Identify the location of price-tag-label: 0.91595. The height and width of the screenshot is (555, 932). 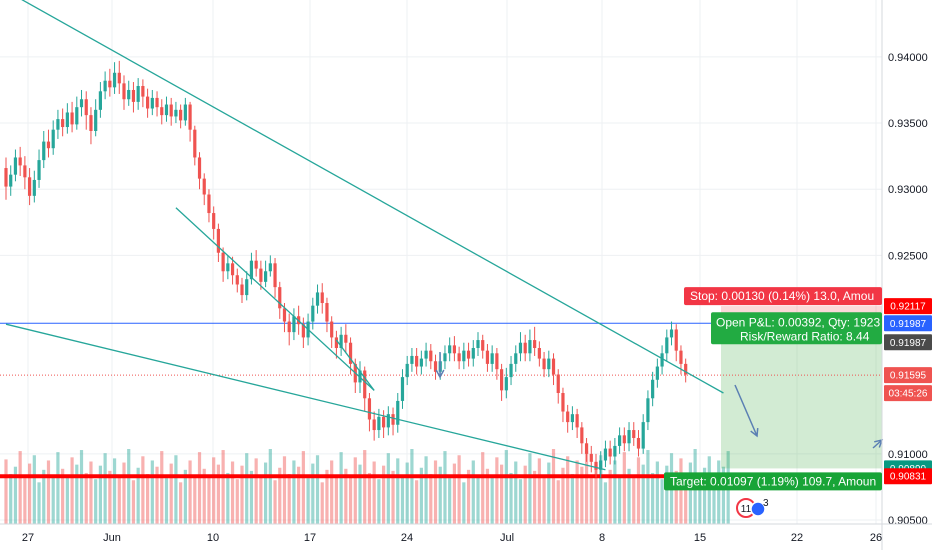
(908, 376).